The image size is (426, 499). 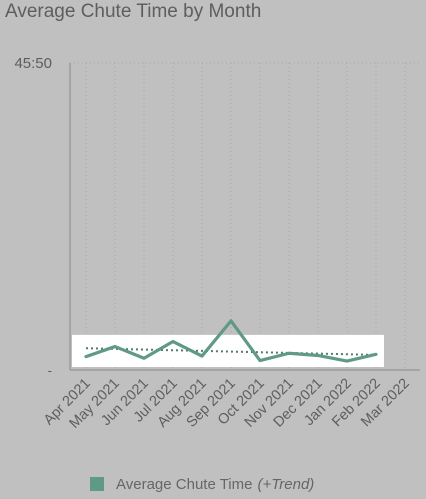 What do you see at coordinates (231, 351) in the screenshot?
I see `trend-line` at bounding box center [231, 351].